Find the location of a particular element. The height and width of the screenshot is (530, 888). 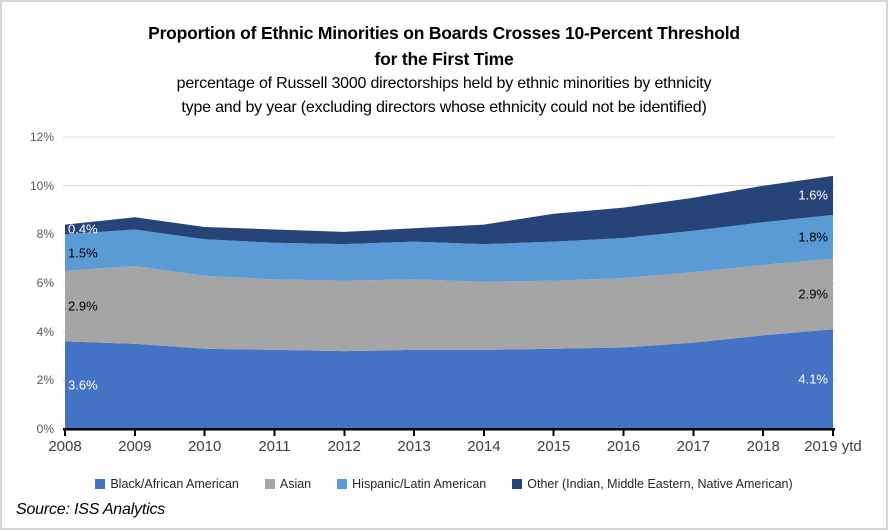

legend-label: Black/African American is located at coordinates (174, 484).